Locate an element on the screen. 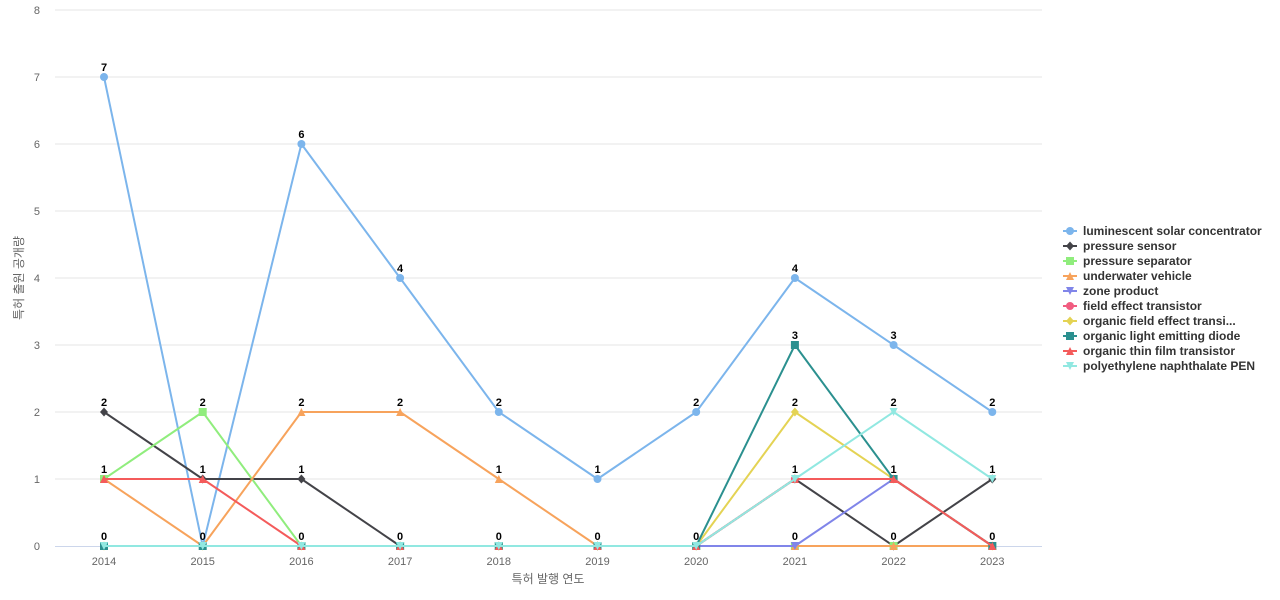 The height and width of the screenshot is (600, 1280). legend-label: field effect transistor is located at coordinates (1142, 306).